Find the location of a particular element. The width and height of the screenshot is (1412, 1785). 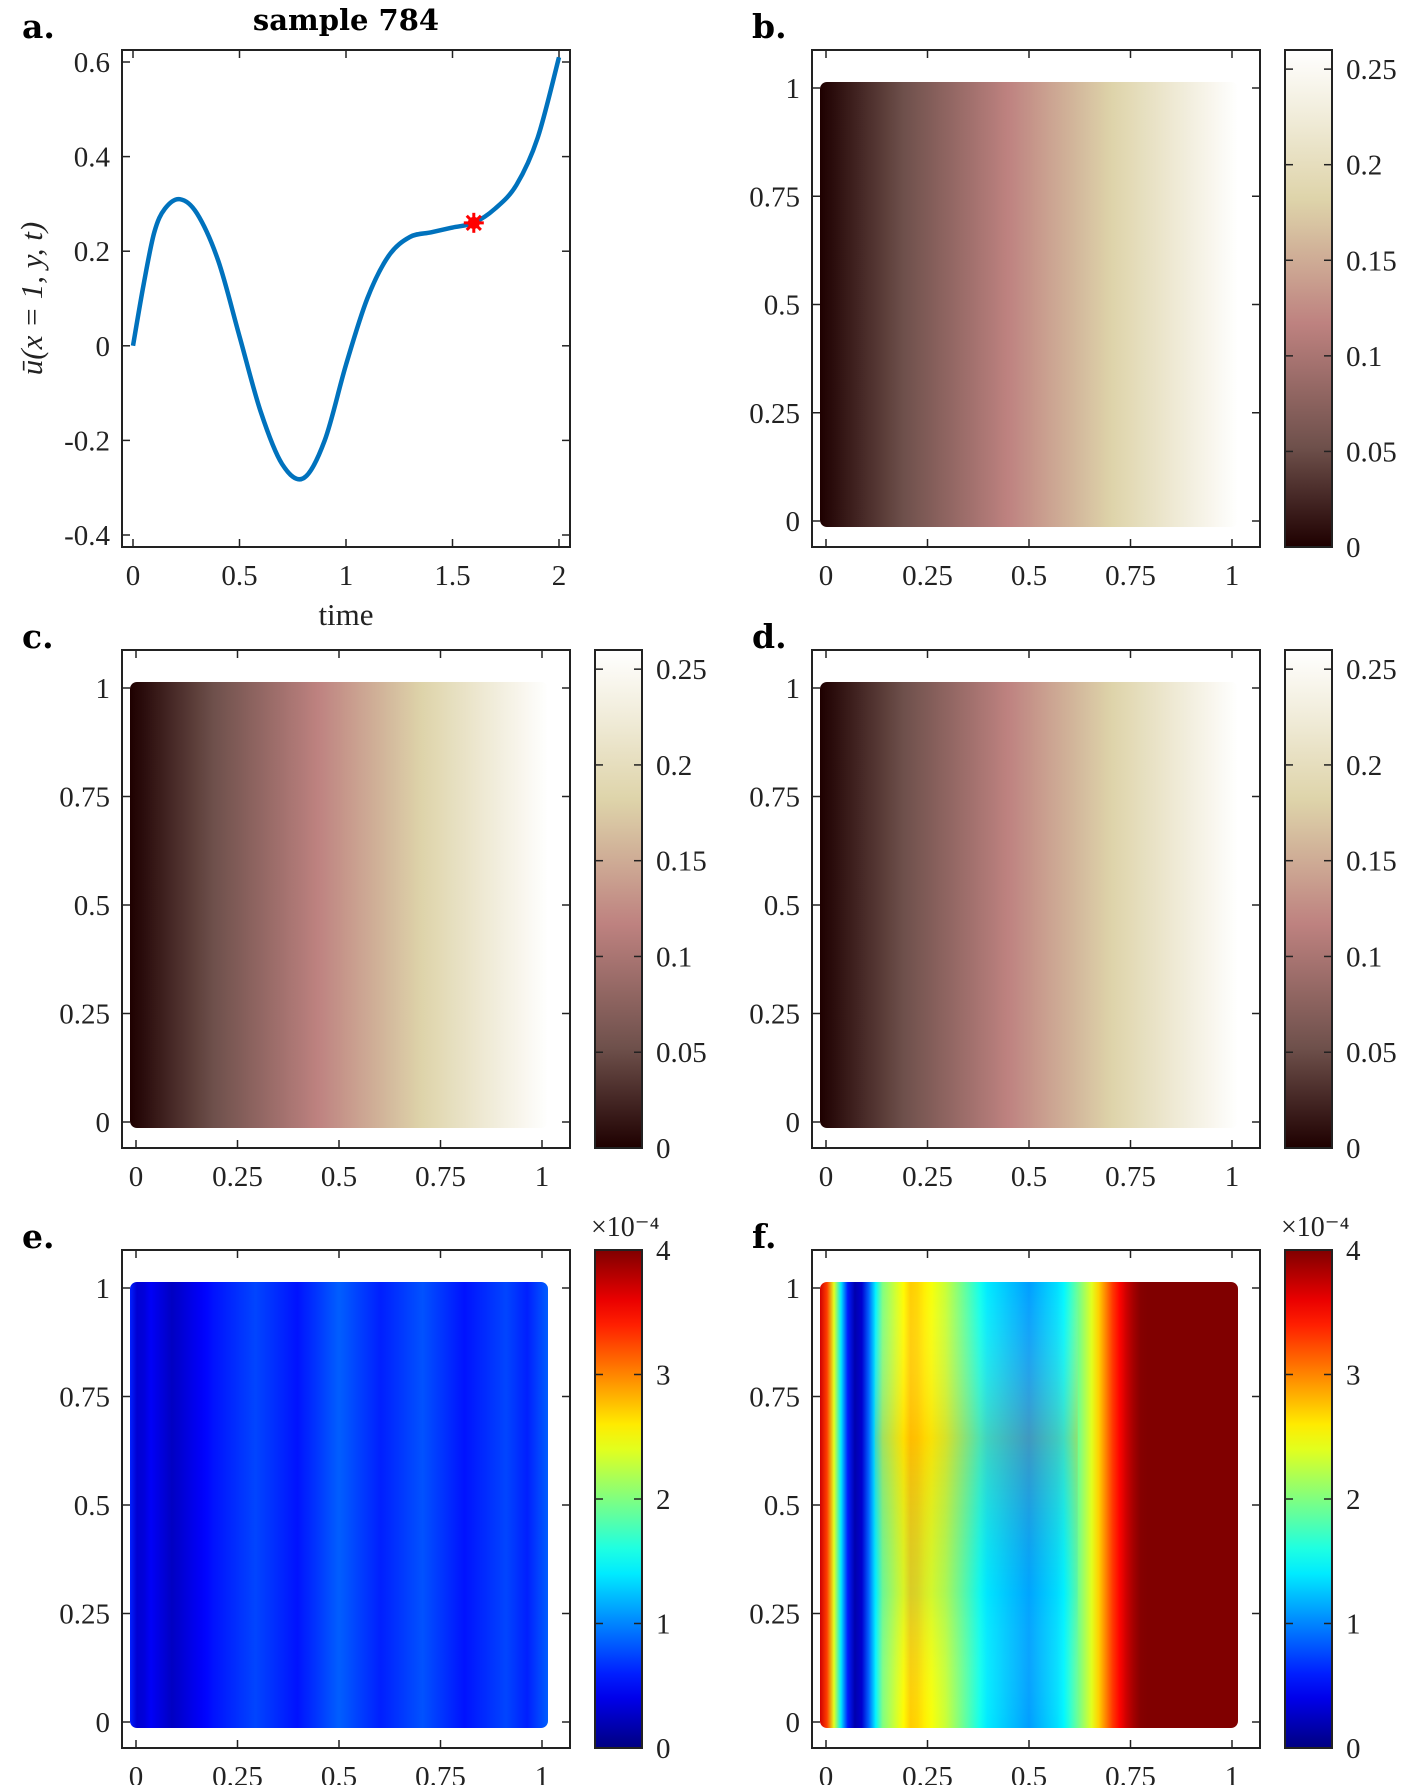

y-tick-label: -0.4 is located at coordinates (87, 536).